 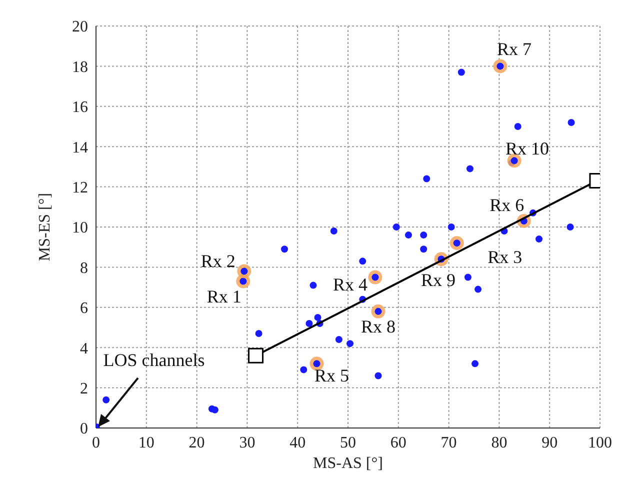 What do you see at coordinates (348, 443) in the screenshot?
I see `x-tick-label: 50` at bounding box center [348, 443].